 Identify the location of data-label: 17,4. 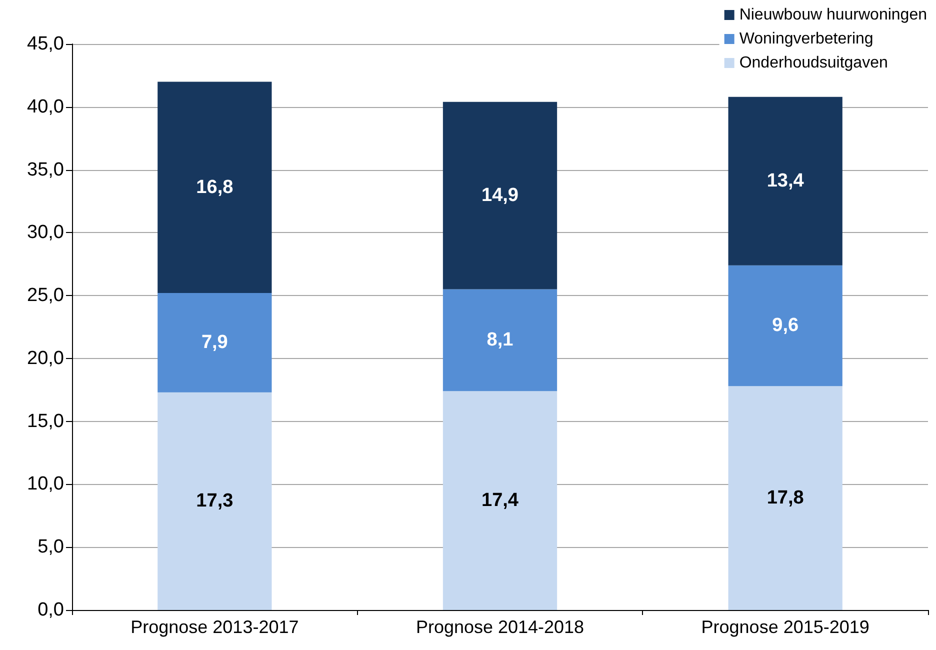
(500, 501).